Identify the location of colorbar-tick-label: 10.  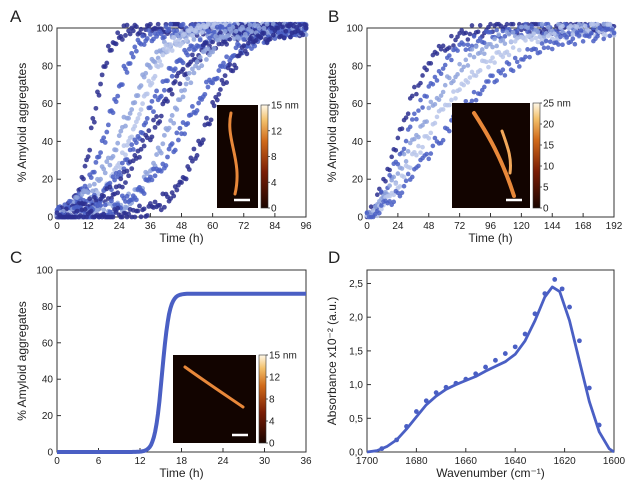
(549, 167).